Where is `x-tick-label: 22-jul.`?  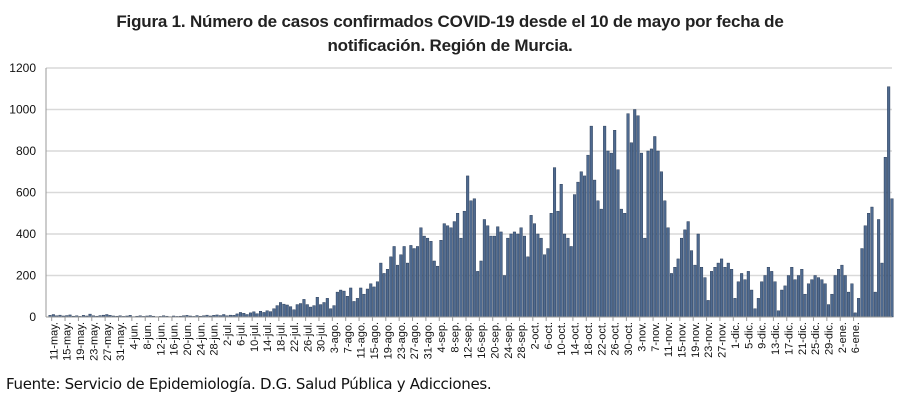
x-tick-label: 22-jul. is located at coordinates (295, 337).